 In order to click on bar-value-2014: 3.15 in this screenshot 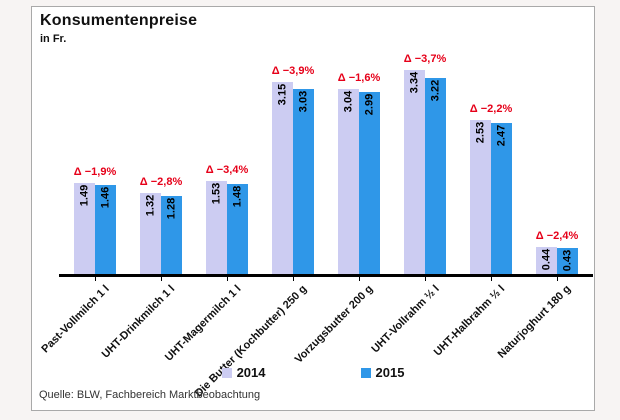, I will do `click(282, 94)`.